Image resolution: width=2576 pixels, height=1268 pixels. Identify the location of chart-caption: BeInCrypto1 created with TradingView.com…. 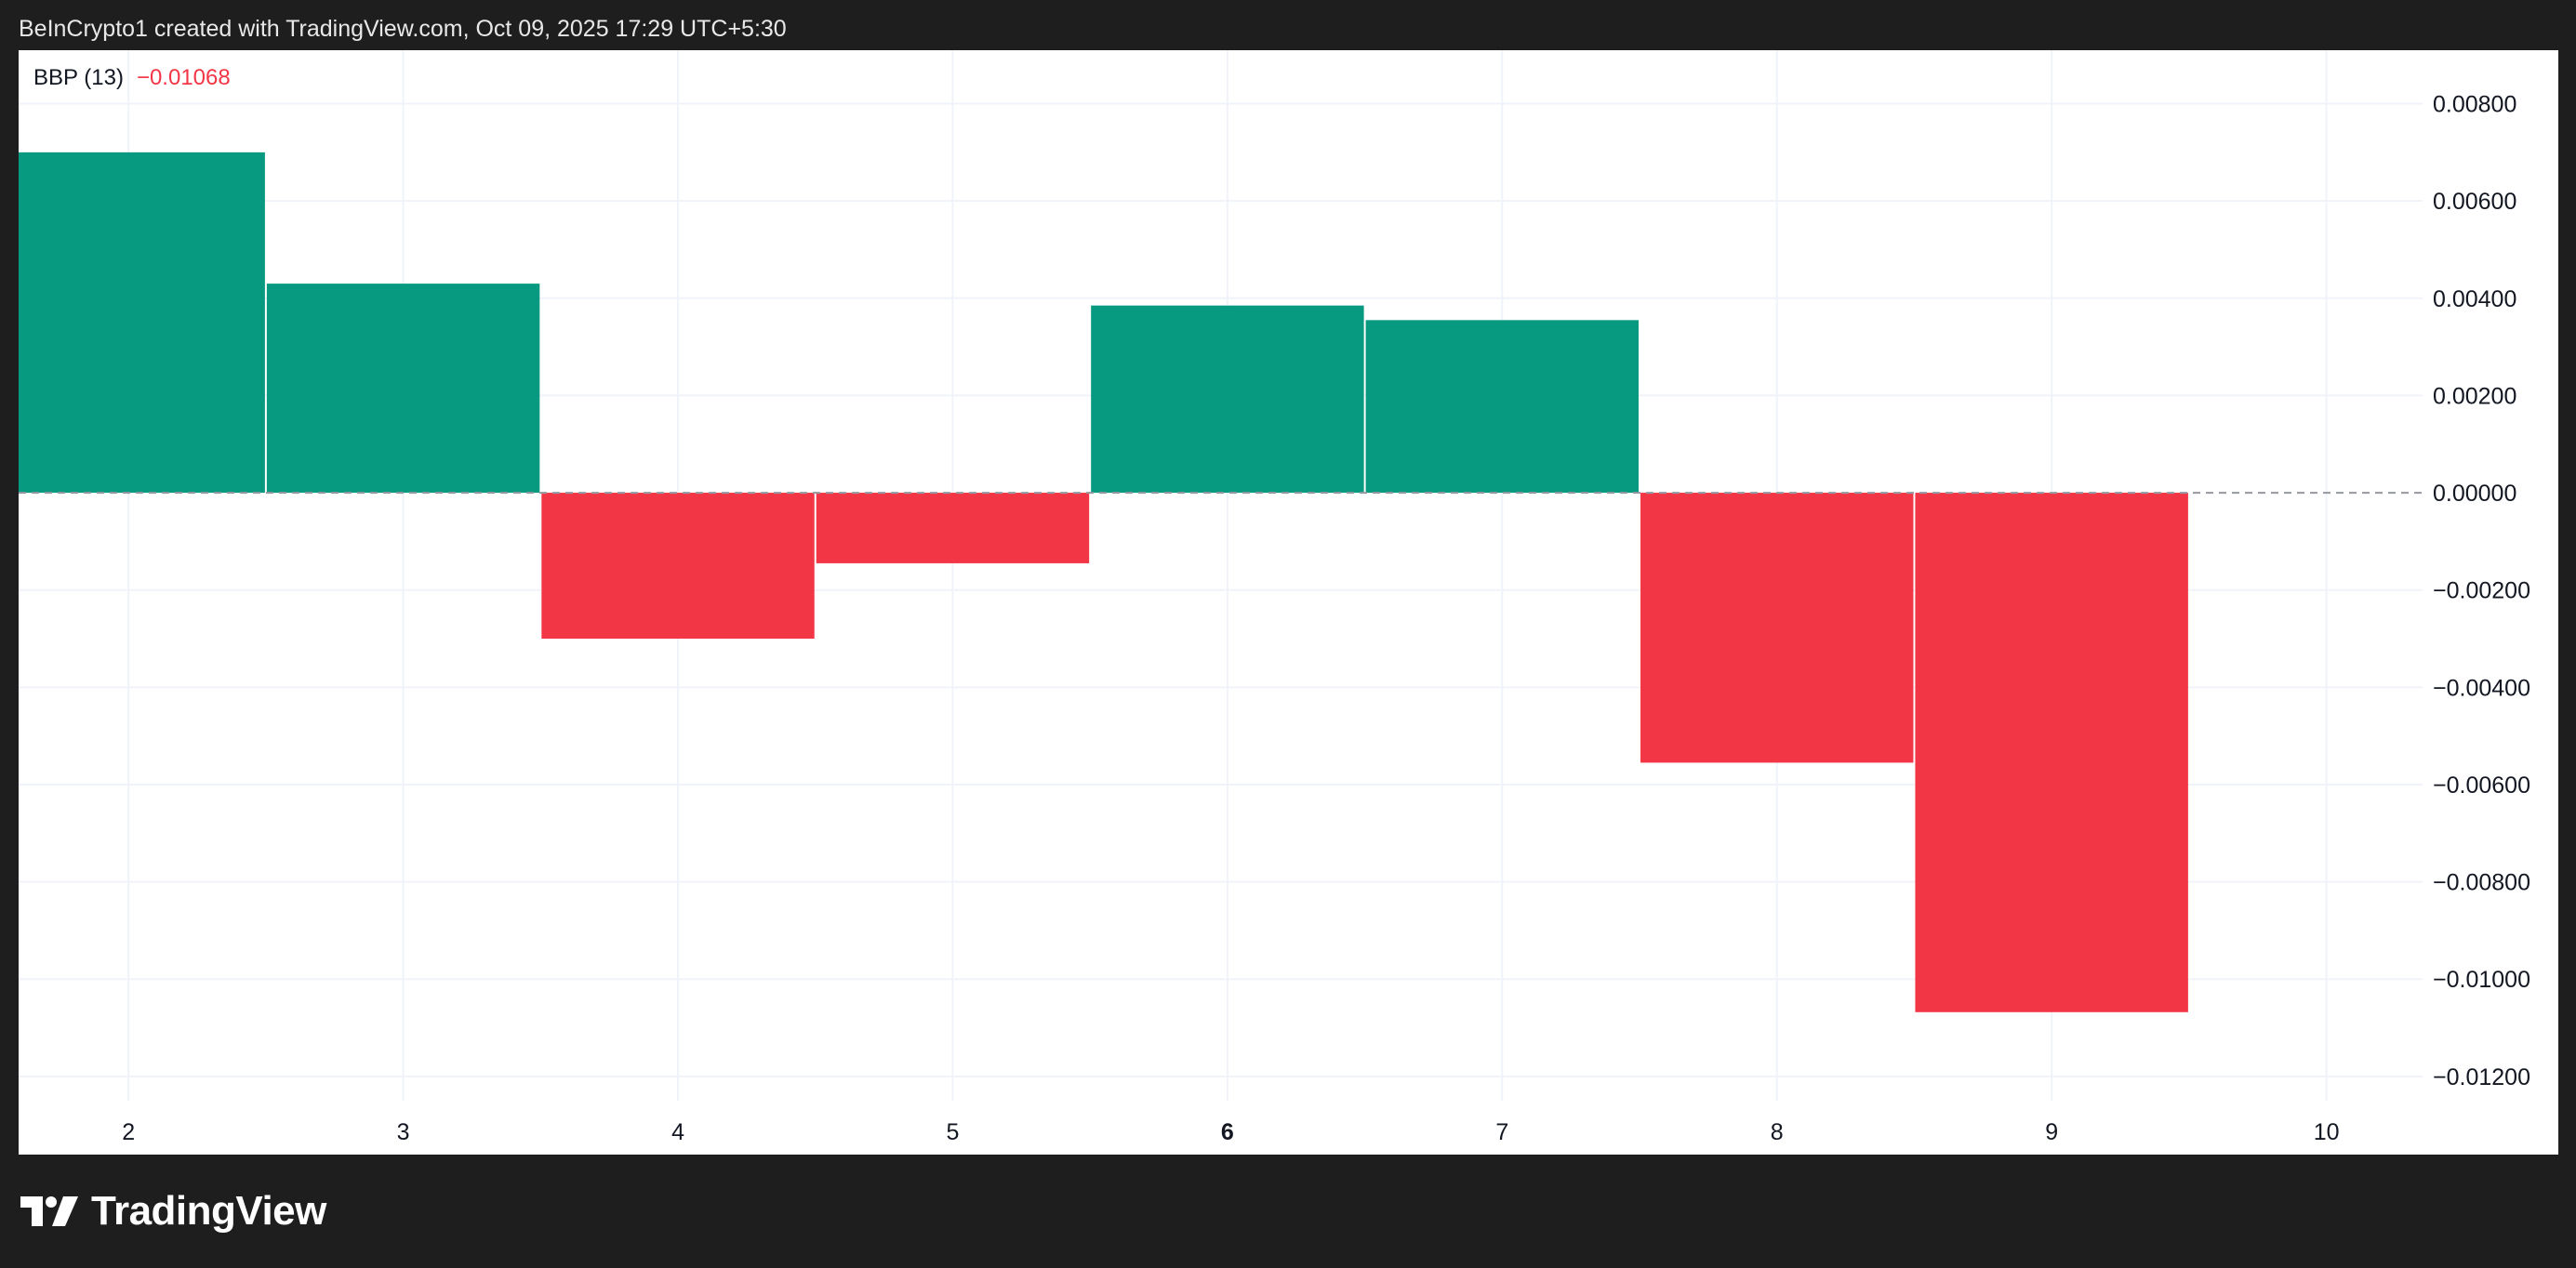
(403, 29).